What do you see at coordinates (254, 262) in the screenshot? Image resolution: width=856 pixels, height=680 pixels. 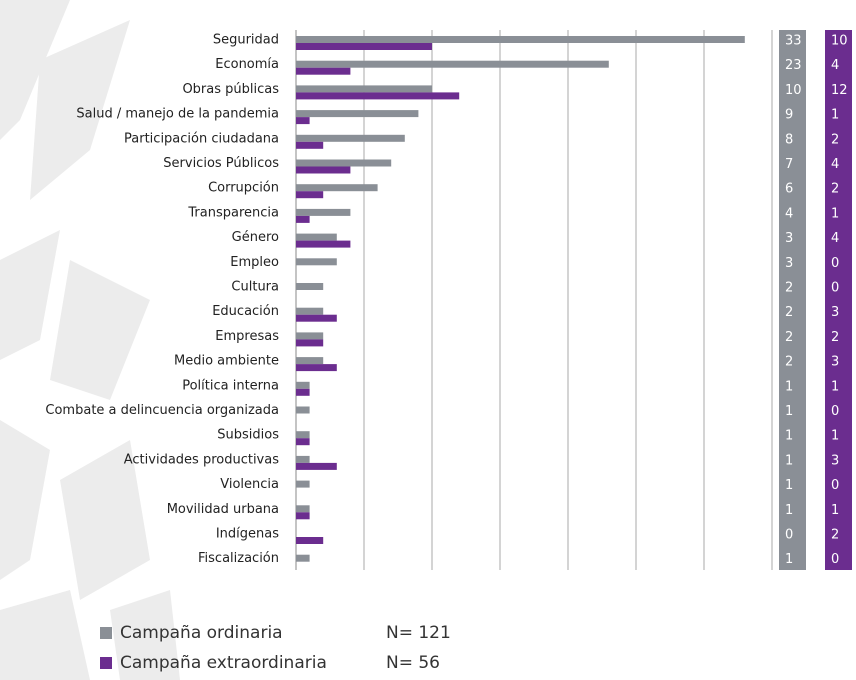 I see `category-label: Empleo` at bounding box center [254, 262].